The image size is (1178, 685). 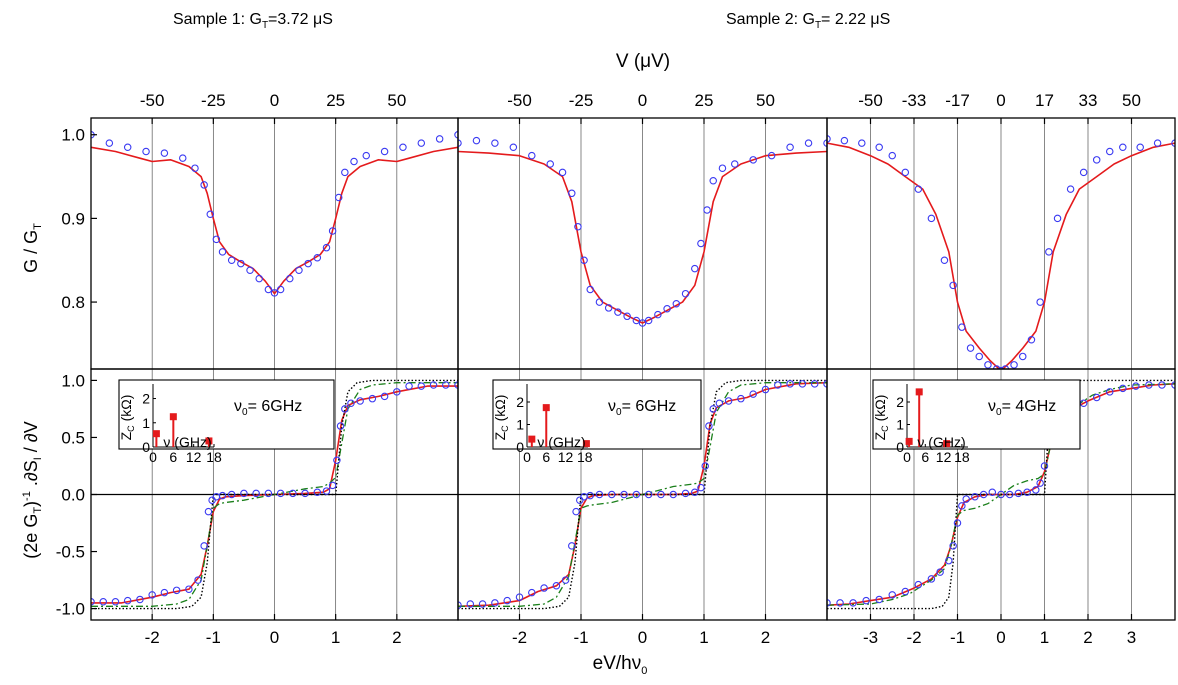 I want to click on x-tick-label: -1, so click(x=580, y=637).